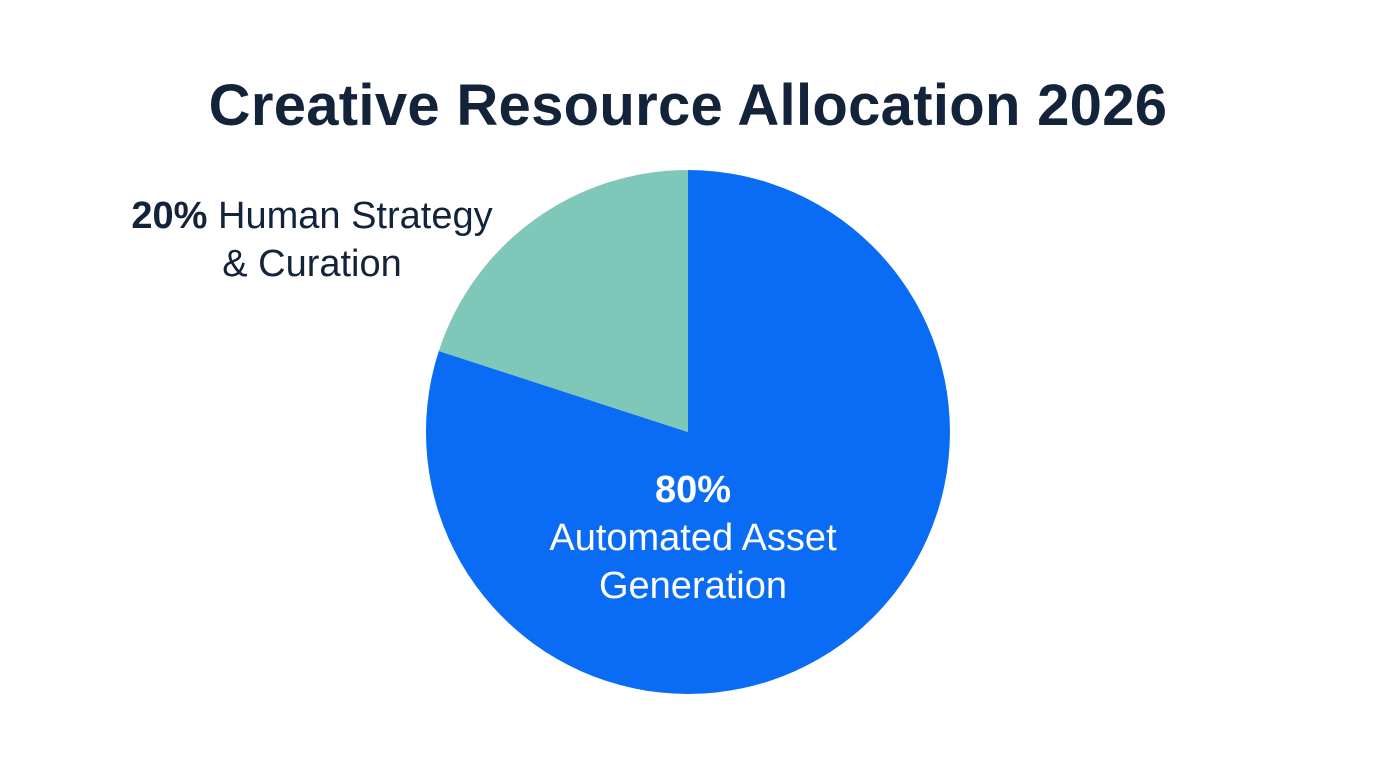 This screenshot has width=1376, height=768. Describe the element at coordinates (693, 490) in the screenshot. I see `auto-percent: 80%` at that location.